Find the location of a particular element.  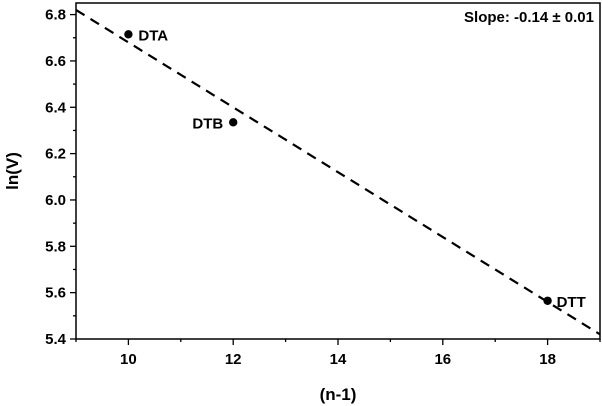

x-tick-label: 12 is located at coordinates (233, 359).